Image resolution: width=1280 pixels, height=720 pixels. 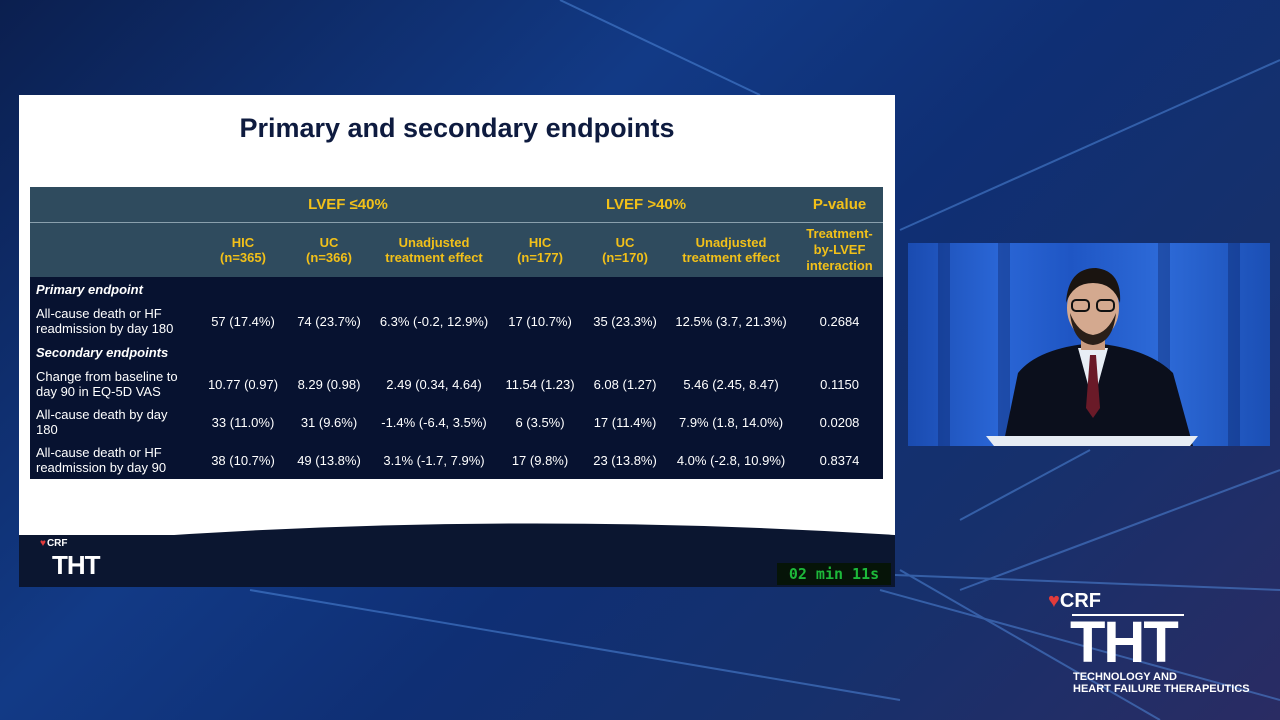 What do you see at coordinates (625, 460) in the screenshot?
I see `table-cell: 23 (13.8%)` at bounding box center [625, 460].